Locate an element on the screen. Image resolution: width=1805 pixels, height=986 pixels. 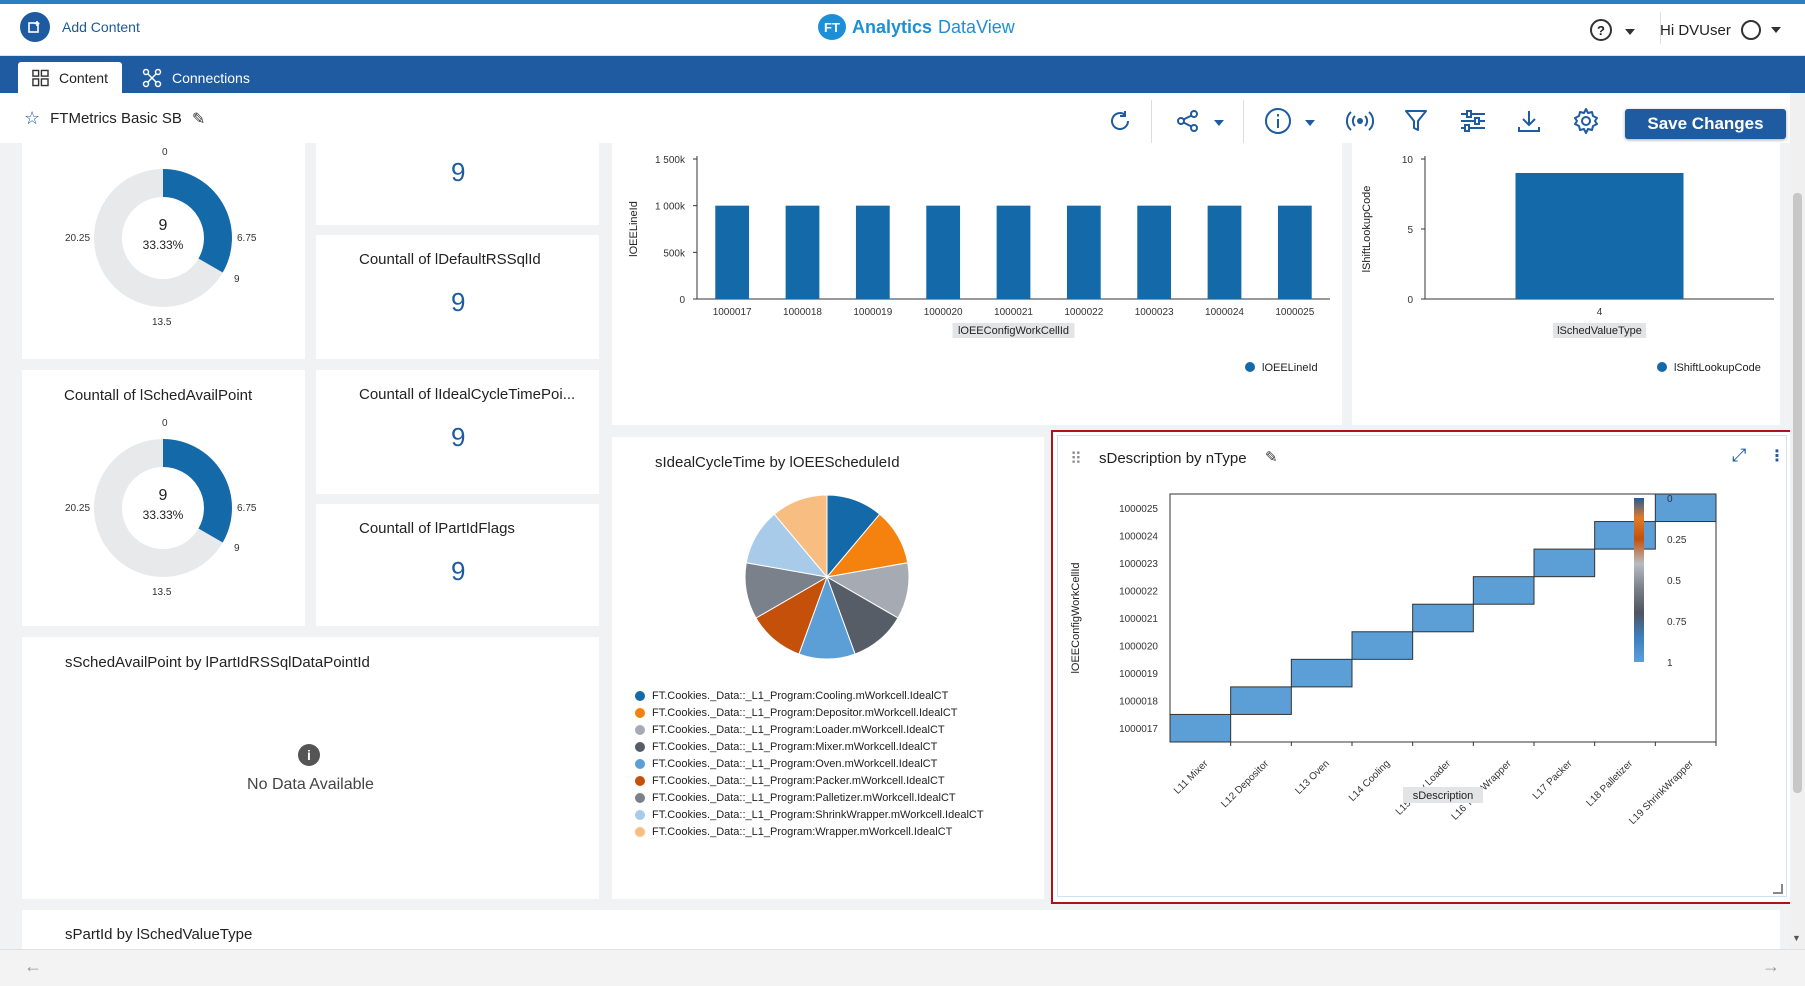
y-tick-label: 1000018 is located at coordinates (1138, 702).